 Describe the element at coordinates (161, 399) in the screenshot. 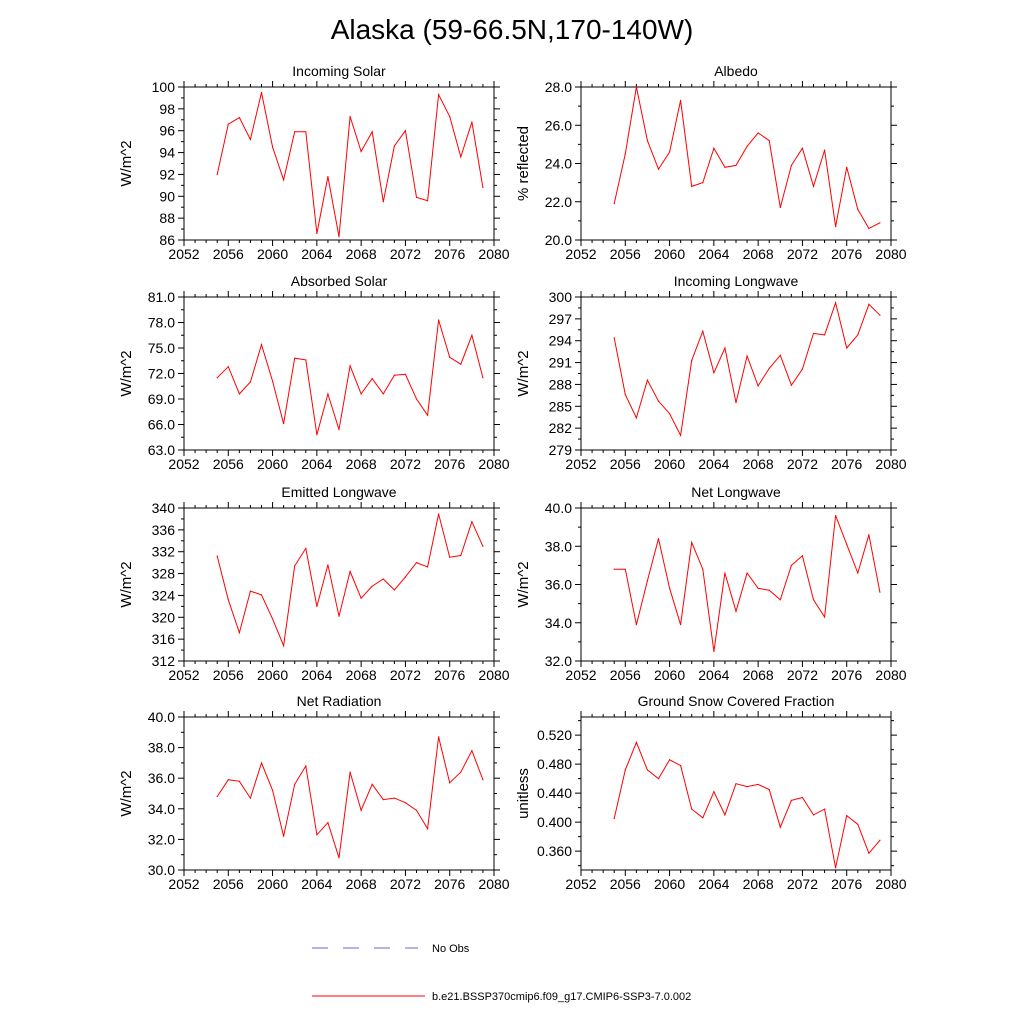

I see `y-tick-label: 69.0` at that location.